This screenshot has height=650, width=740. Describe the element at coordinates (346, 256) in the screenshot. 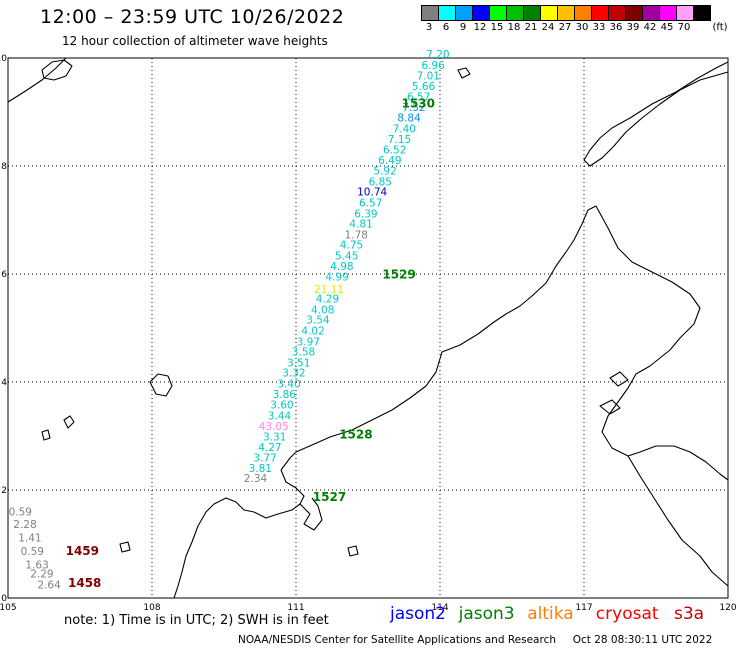

I see `wave-height-value: 5.45` at that location.